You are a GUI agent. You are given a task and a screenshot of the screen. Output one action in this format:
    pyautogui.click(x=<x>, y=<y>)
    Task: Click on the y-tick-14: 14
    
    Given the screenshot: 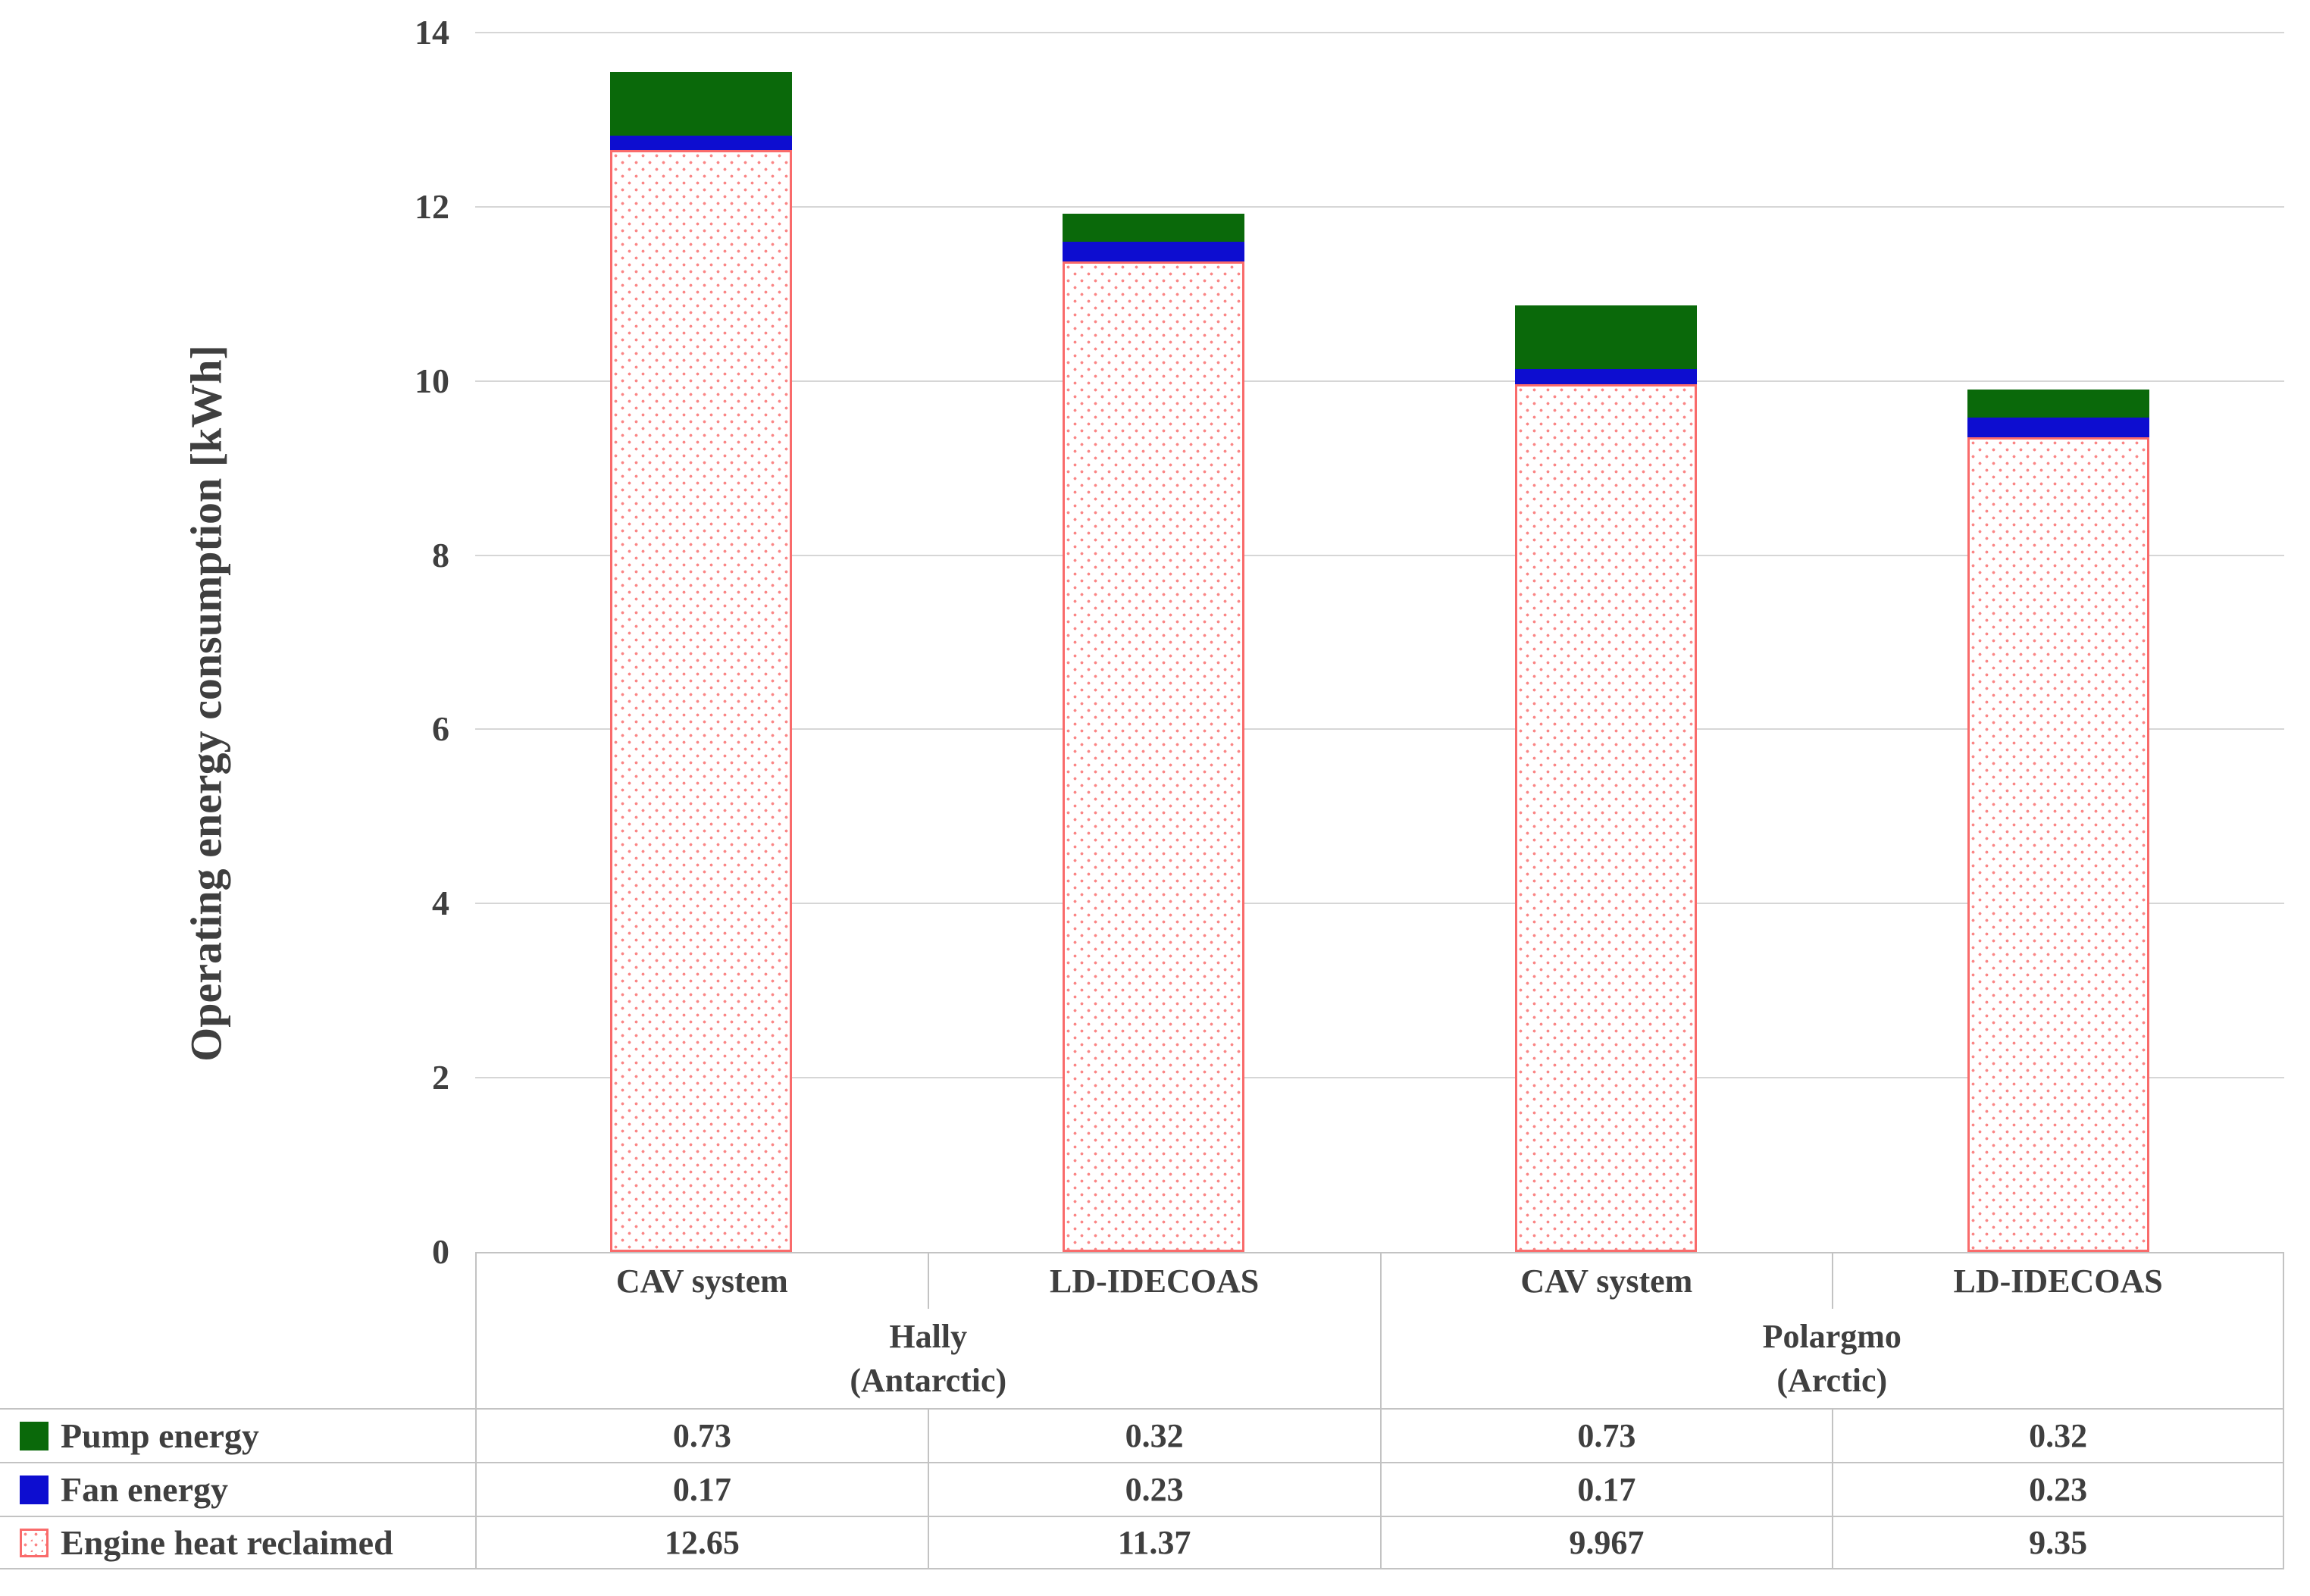 What is the action you would take?
    pyautogui.click(x=432, y=32)
    